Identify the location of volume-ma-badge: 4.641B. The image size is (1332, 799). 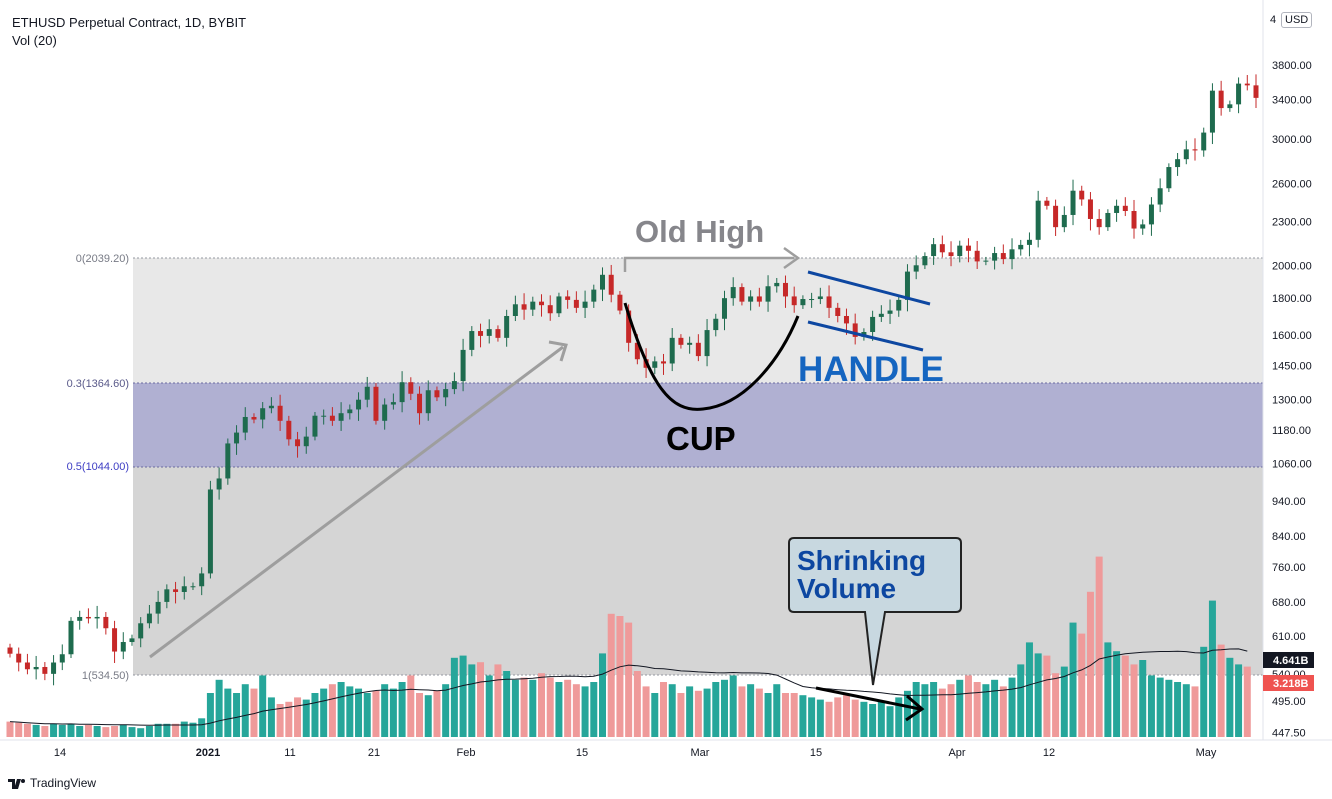
(1291, 661).